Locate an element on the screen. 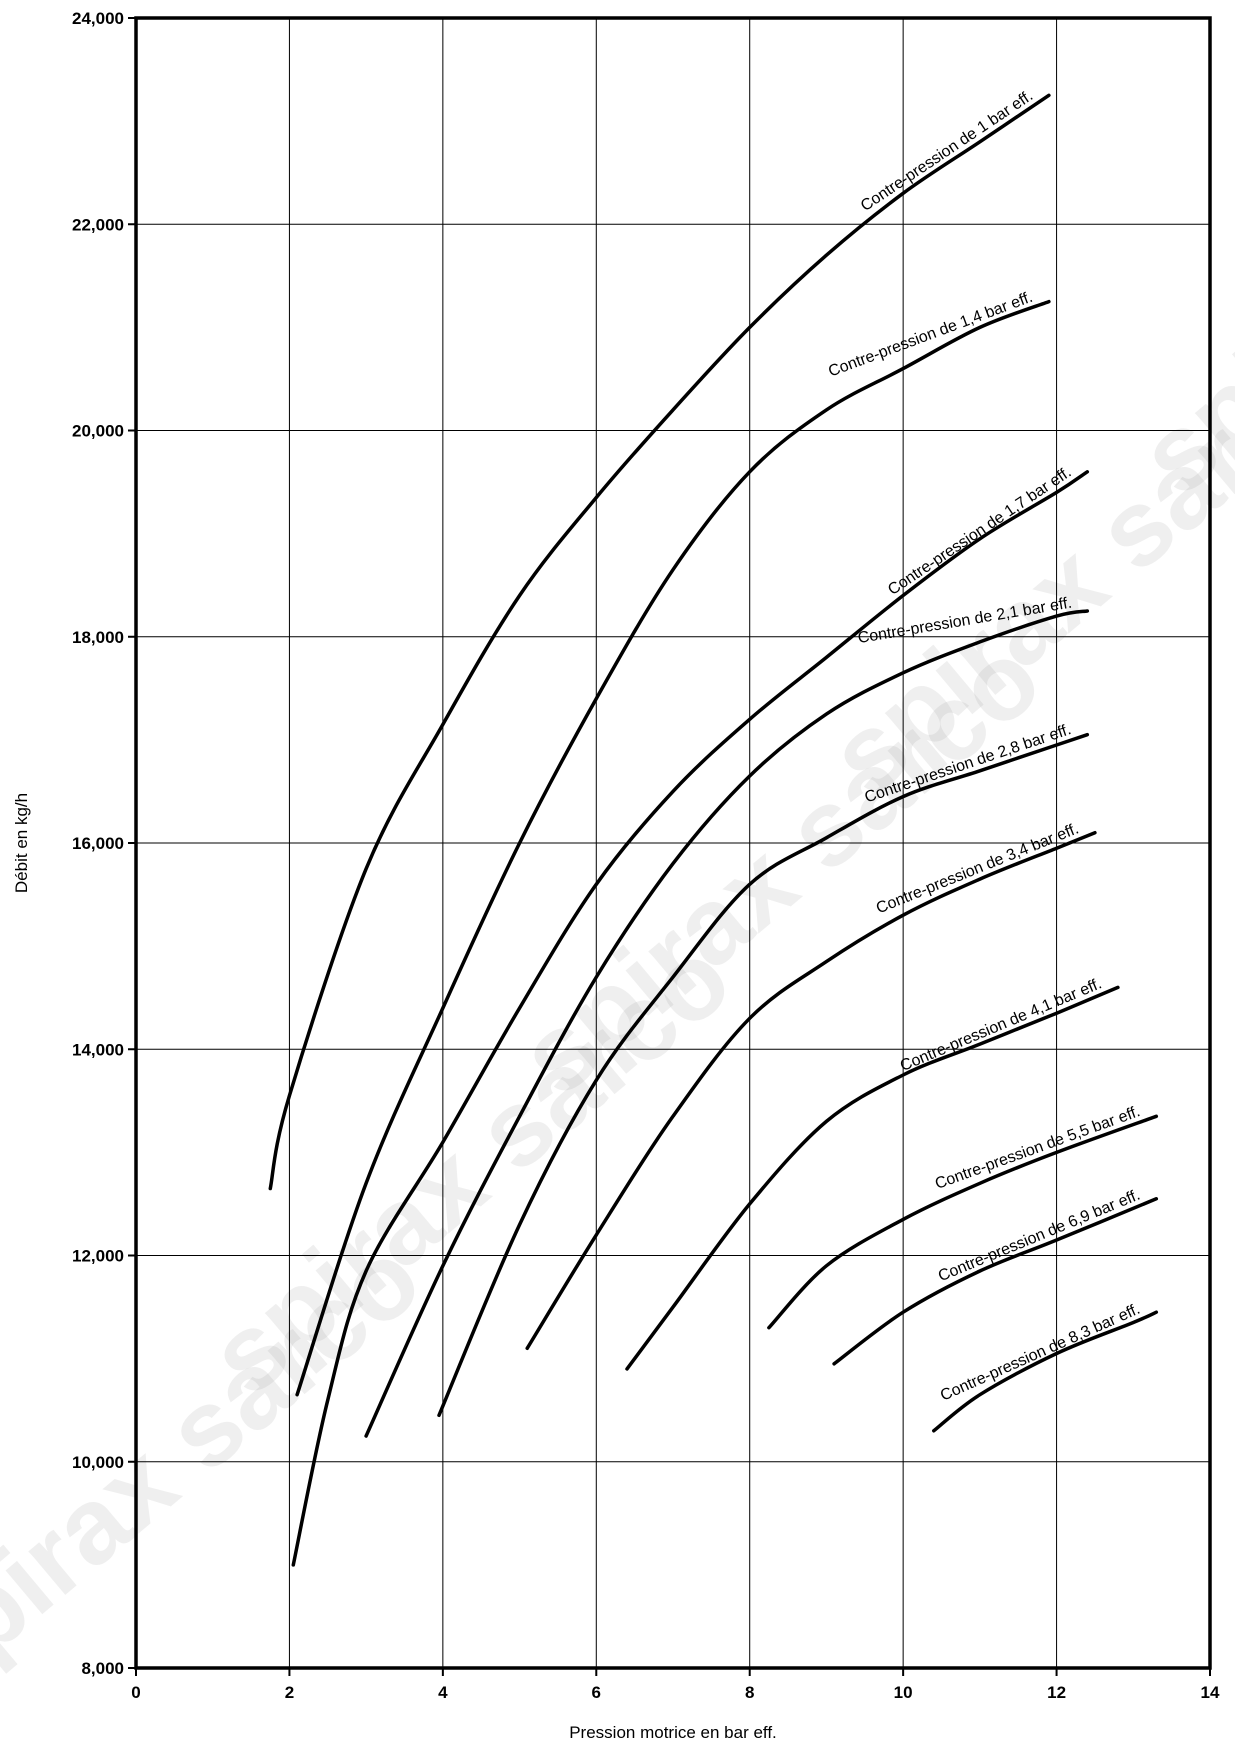  x-tick-label: 12 is located at coordinates (1056, 1692).